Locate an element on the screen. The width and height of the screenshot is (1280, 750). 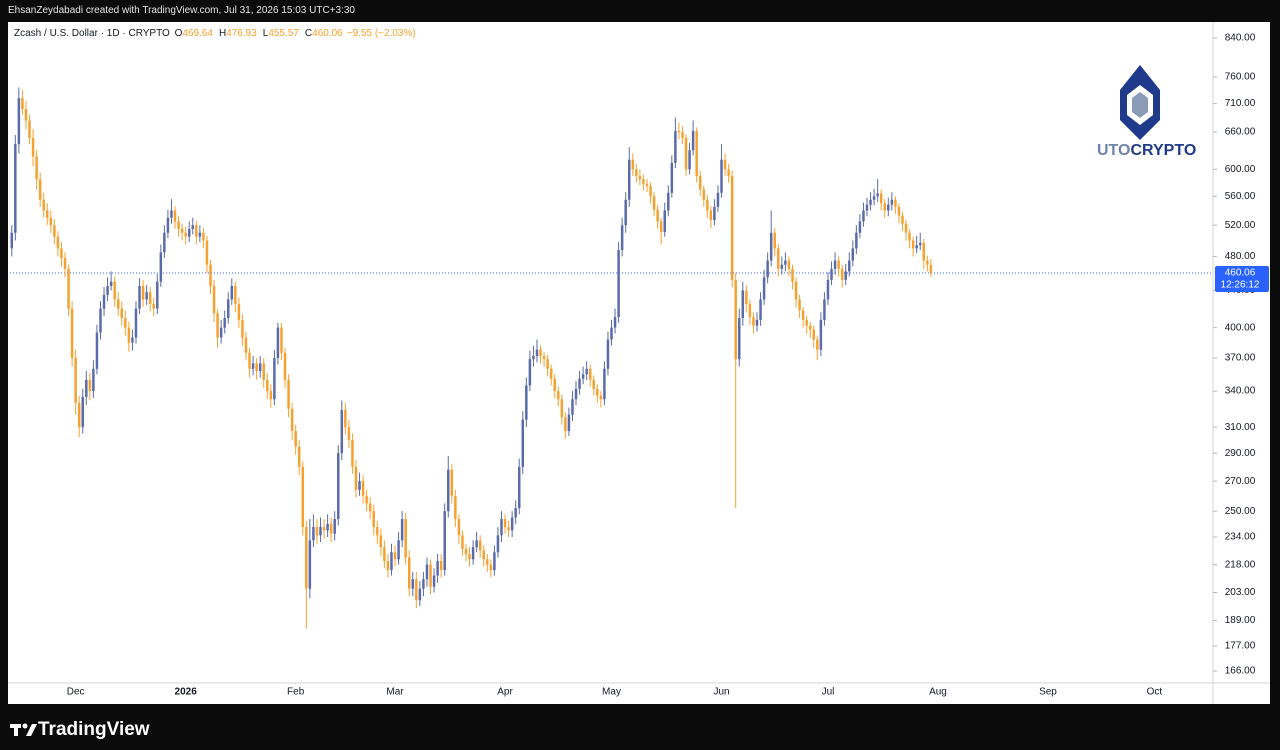
price-tag-countdown: 12:26:12 is located at coordinates (1240, 285).